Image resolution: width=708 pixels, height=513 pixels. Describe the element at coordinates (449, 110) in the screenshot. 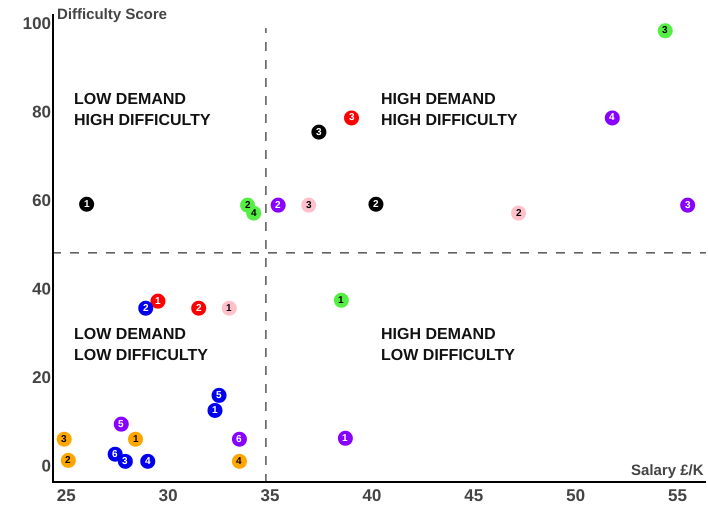

I see `annotation: HIGH DEMAND HIGH DIFFICULTY` at that location.